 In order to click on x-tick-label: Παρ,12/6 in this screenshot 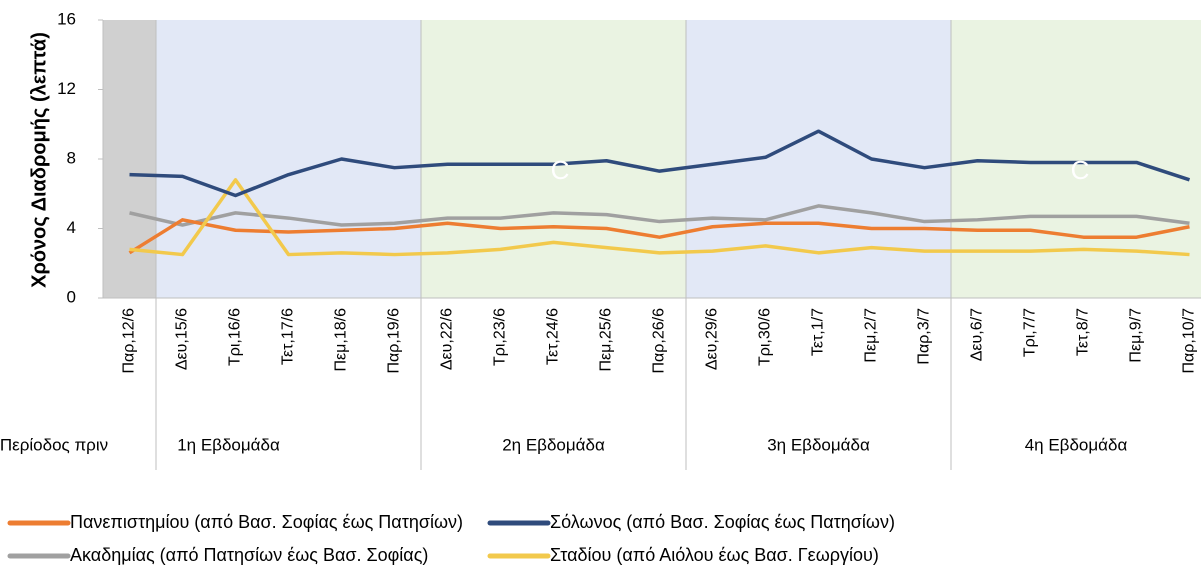, I will do `click(129, 341)`.